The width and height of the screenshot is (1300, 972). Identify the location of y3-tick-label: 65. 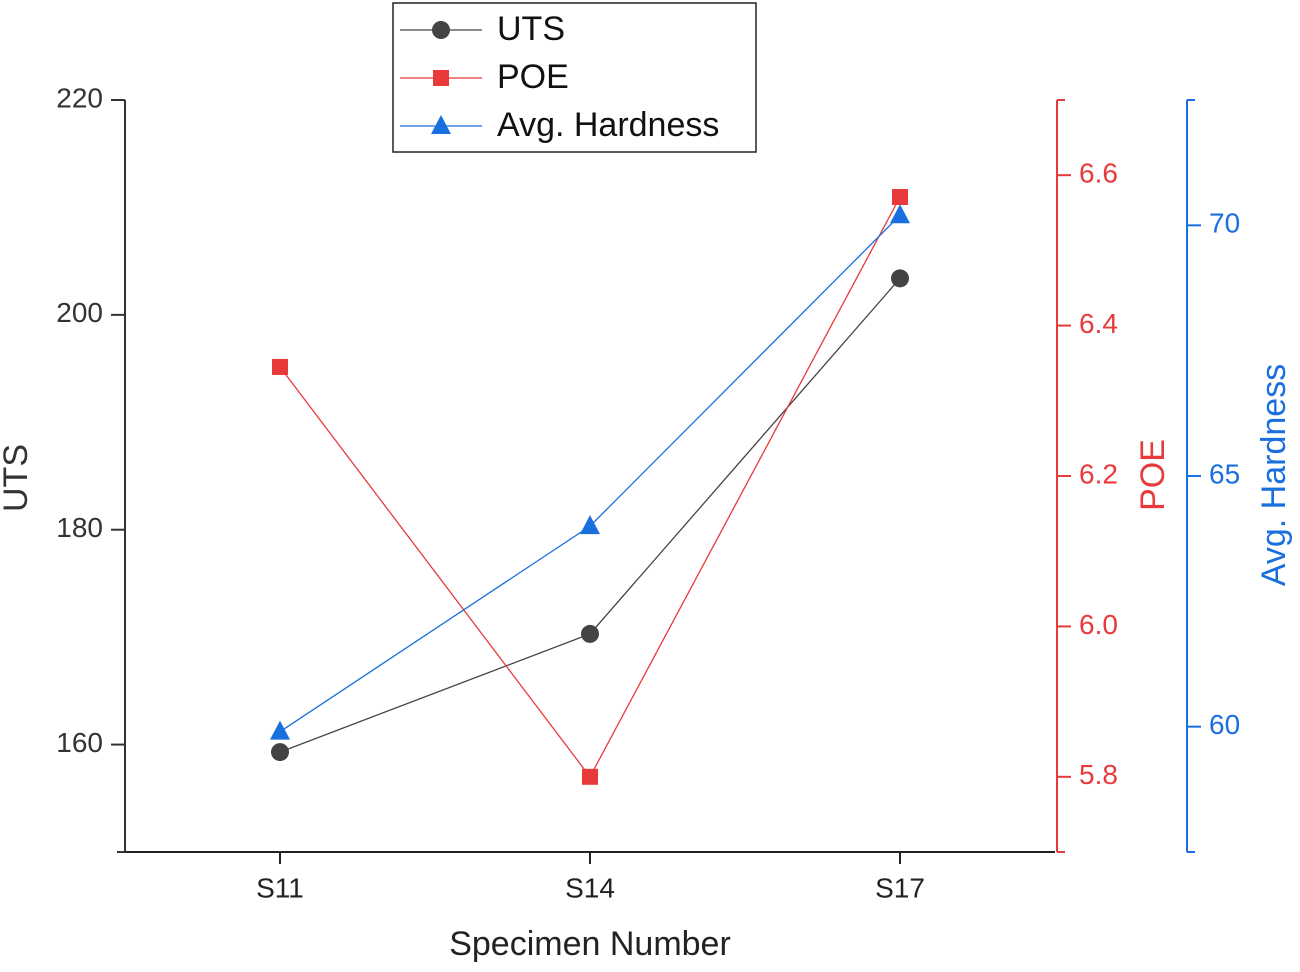
(1224, 473).